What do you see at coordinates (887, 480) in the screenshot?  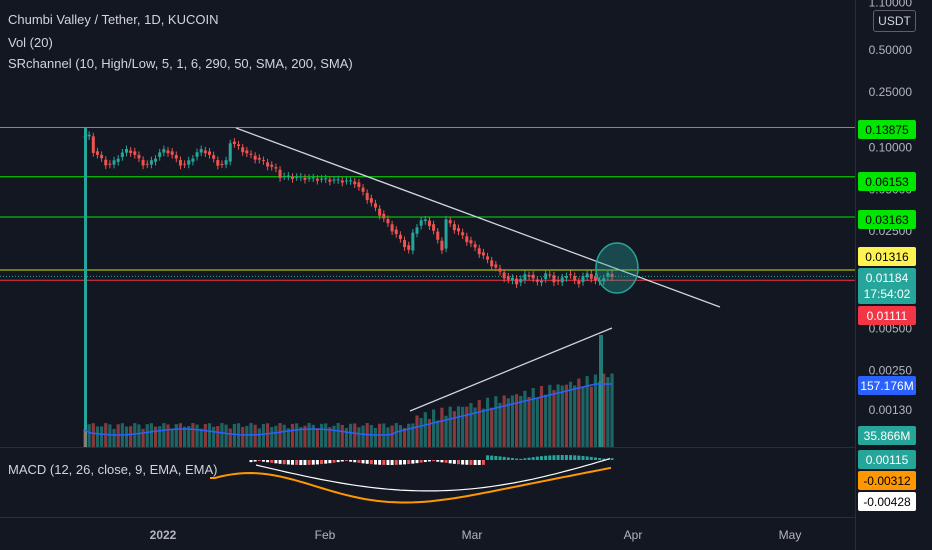 I see `macd-line-badge-bg` at bounding box center [887, 480].